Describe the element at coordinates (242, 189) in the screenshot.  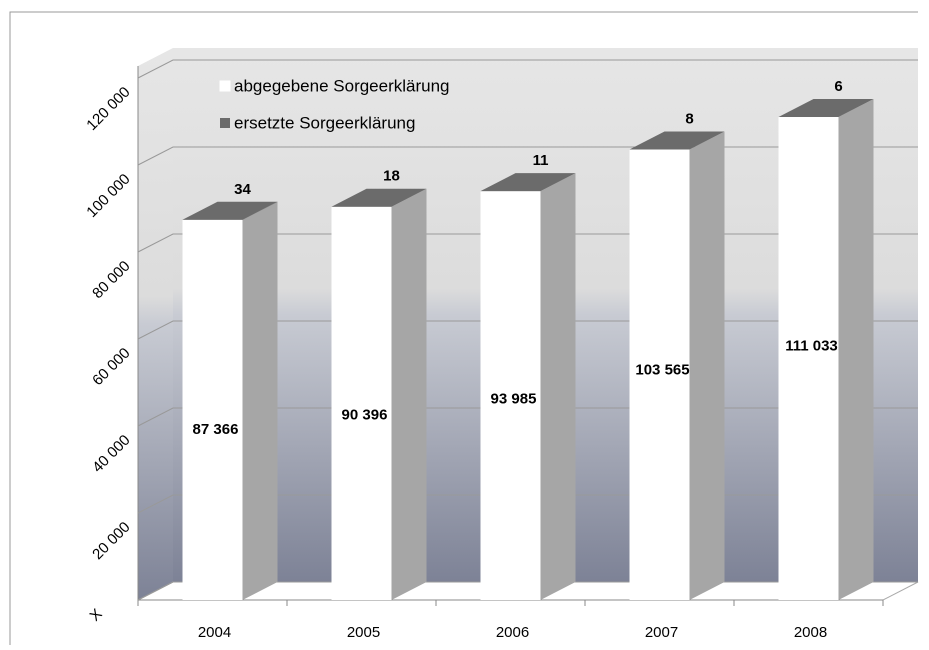
I see `value-label: 34` at that location.